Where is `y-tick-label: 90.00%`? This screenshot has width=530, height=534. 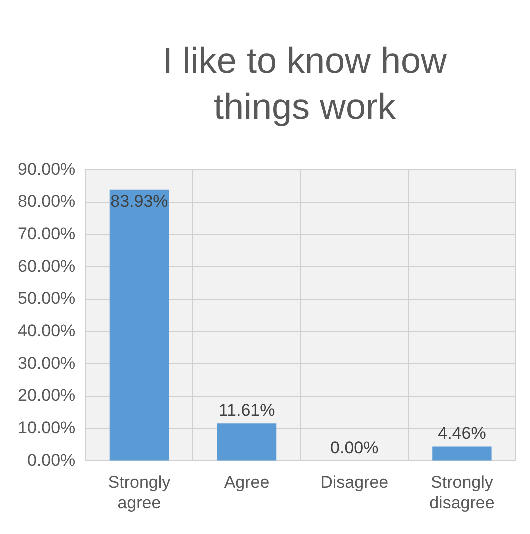 y-tick-label: 90.00% is located at coordinates (47, 169).